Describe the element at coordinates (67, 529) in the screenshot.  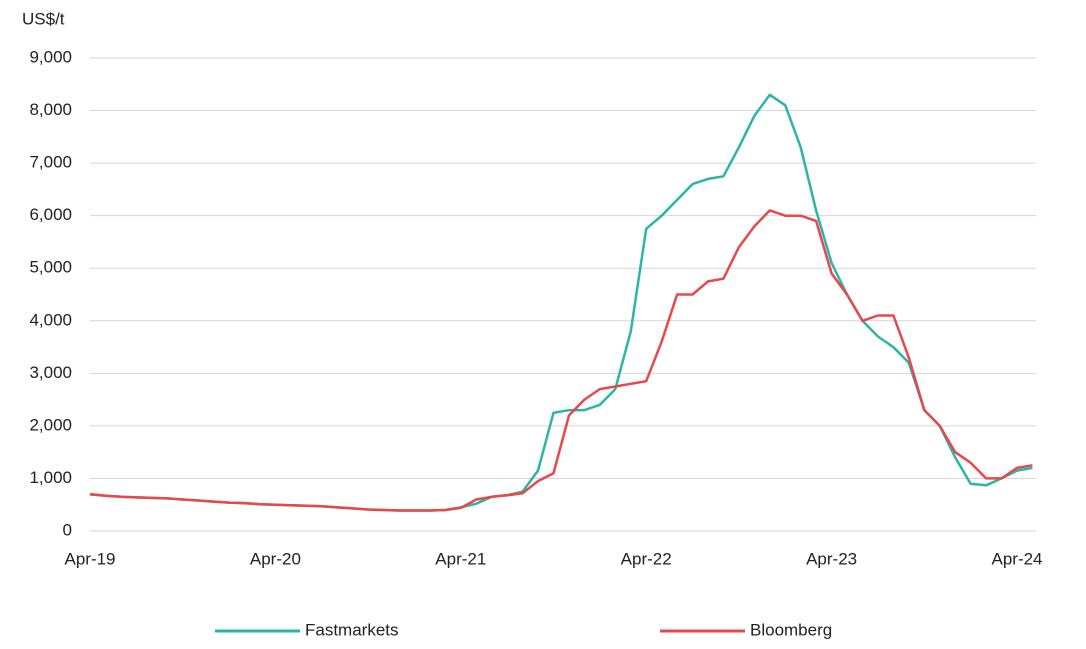
I see `y-tick-label: 0` at that location.